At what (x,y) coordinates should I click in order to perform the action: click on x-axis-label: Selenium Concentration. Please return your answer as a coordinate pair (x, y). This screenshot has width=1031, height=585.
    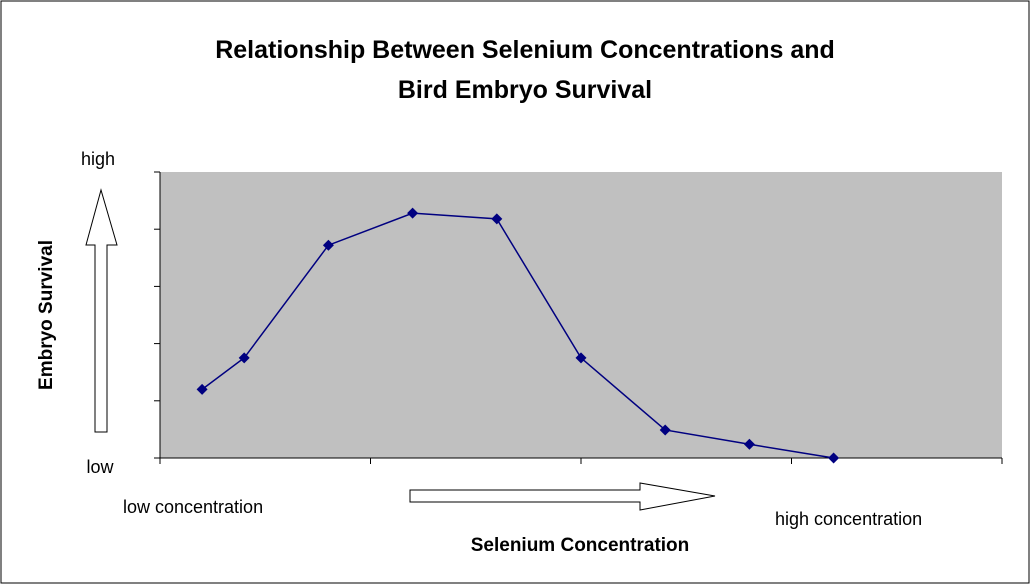
    Looking at the image, I should click on (580, 545).